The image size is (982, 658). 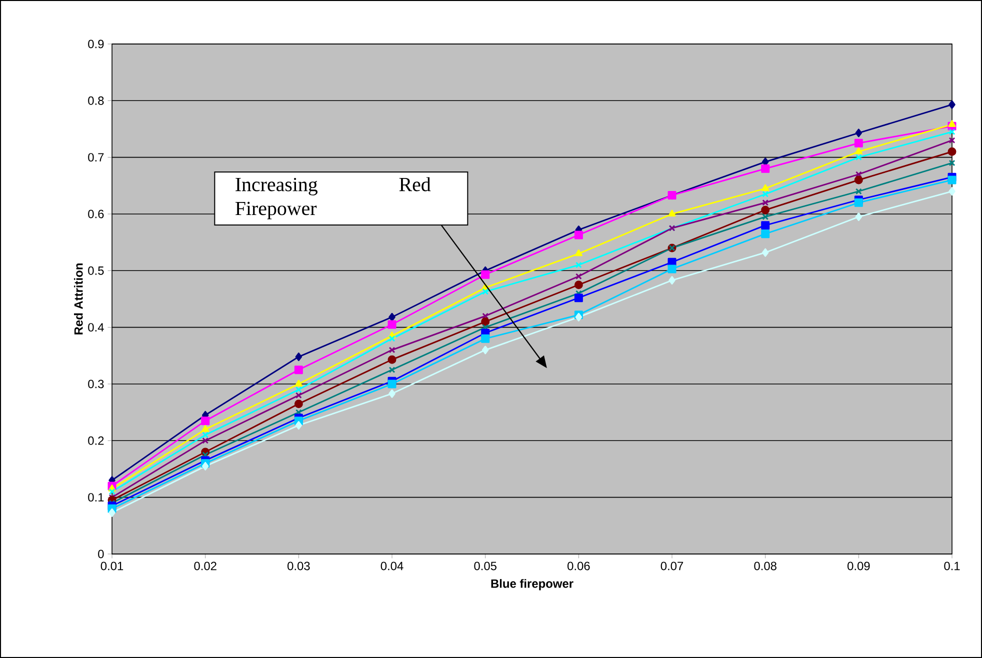 What do you see at coordinates (96, 100) in the screenshot?
I see `y-tick-label: 0.8` at bounding box center [96, 100].